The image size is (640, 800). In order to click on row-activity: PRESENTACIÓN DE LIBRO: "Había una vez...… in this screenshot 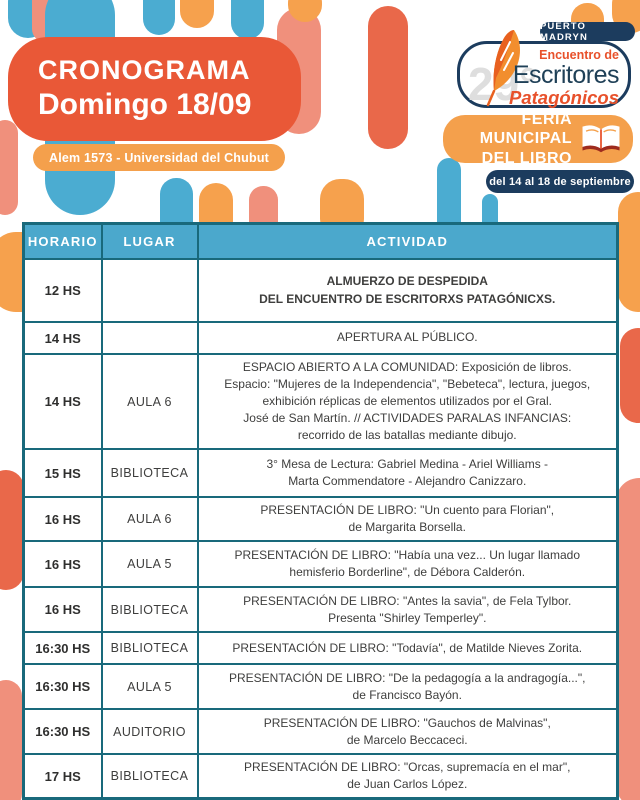, I will do `click(407, 564)`.